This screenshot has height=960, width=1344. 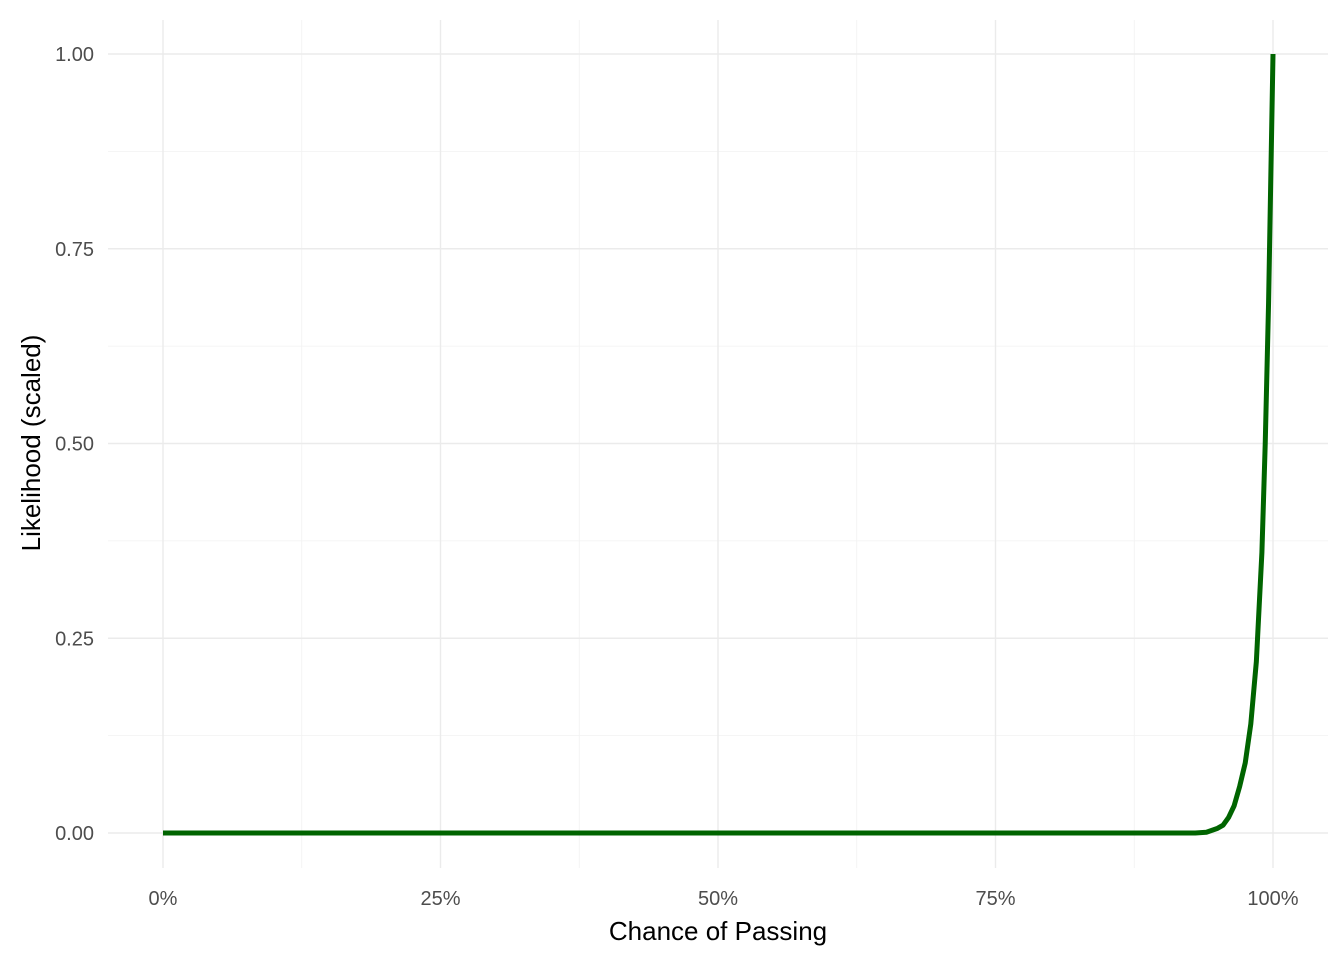 I want to click on x-tick-label: 0%, so click(x=163, y=899).